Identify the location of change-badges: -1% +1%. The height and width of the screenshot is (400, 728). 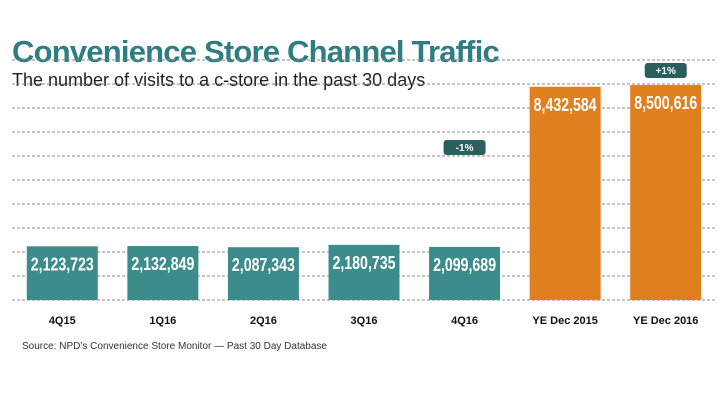
(565, 109).